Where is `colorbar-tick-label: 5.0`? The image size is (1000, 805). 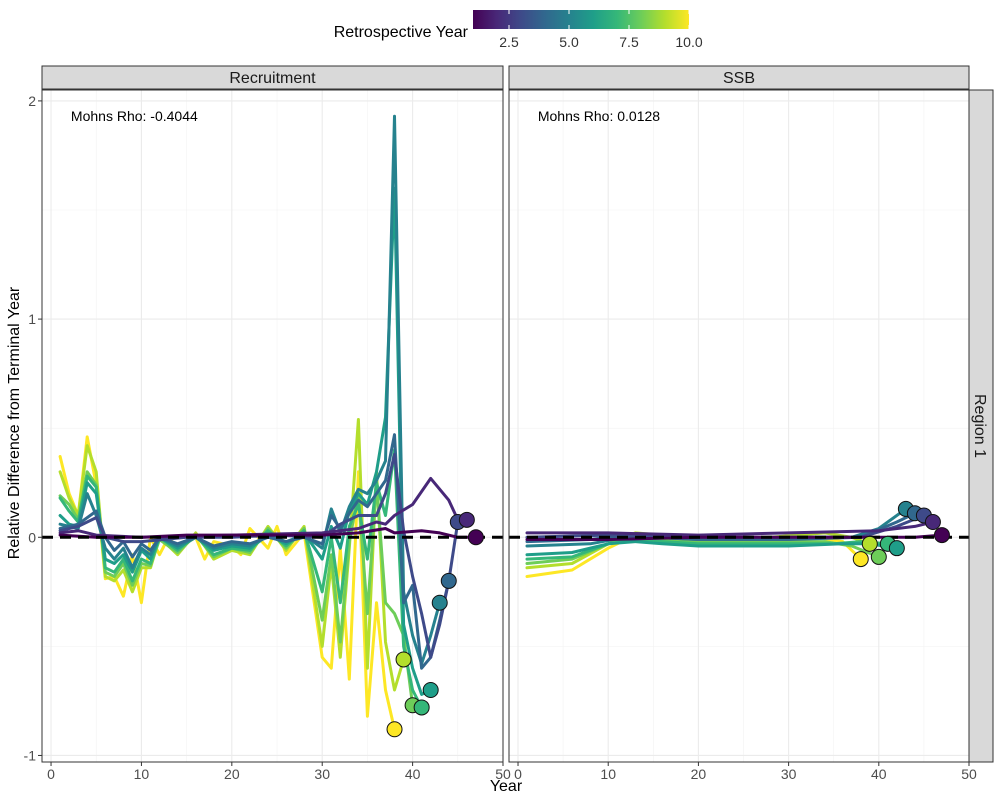 colorbar-tick-label: 5.0 is located at coordinates (569, 42).